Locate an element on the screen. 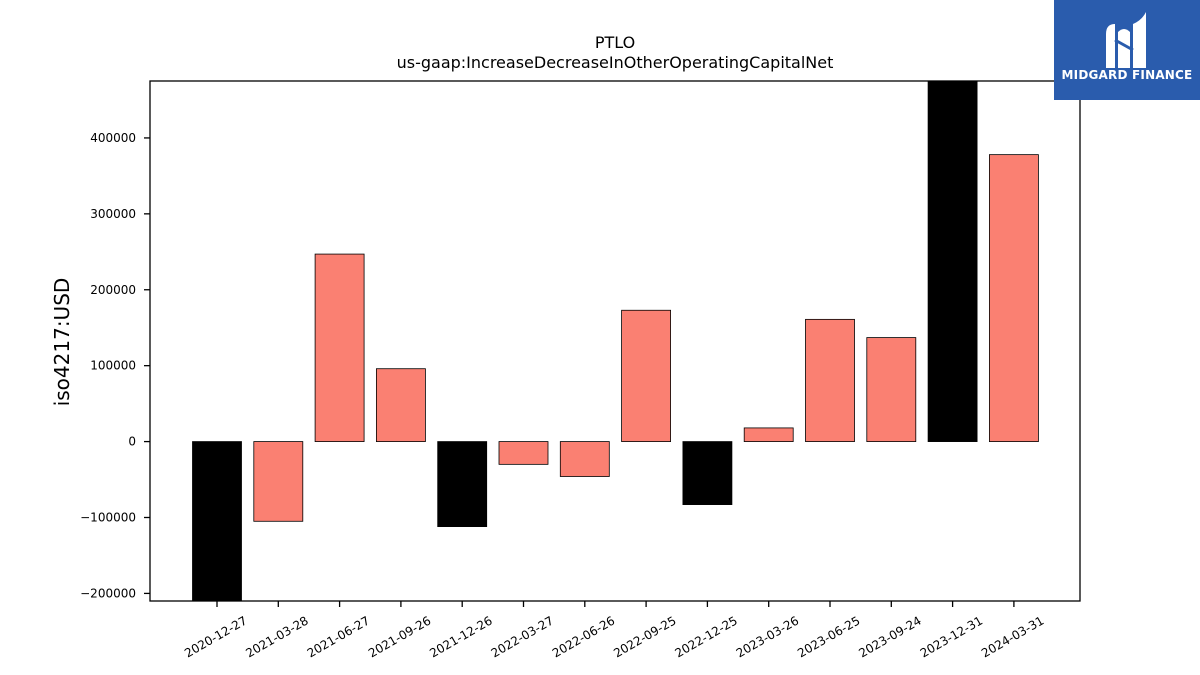  y-tick-label--200000: −200000 is located at coordinates (108, 593).